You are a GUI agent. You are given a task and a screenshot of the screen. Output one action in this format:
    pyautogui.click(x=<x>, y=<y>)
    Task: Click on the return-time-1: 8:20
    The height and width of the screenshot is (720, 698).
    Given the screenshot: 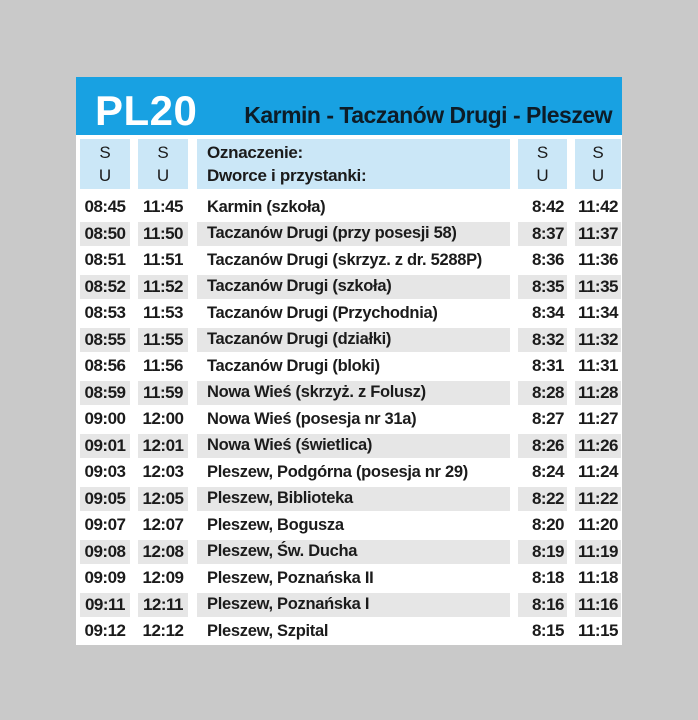 What is the action you would take?
    pyautogui.click(x=548, y=525)
    